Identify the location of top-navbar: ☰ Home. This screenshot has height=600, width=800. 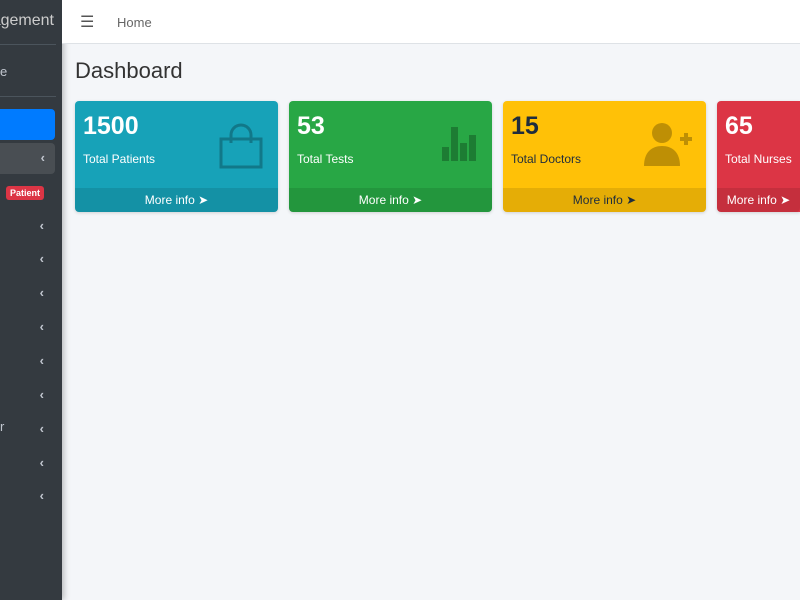
(431, 22).